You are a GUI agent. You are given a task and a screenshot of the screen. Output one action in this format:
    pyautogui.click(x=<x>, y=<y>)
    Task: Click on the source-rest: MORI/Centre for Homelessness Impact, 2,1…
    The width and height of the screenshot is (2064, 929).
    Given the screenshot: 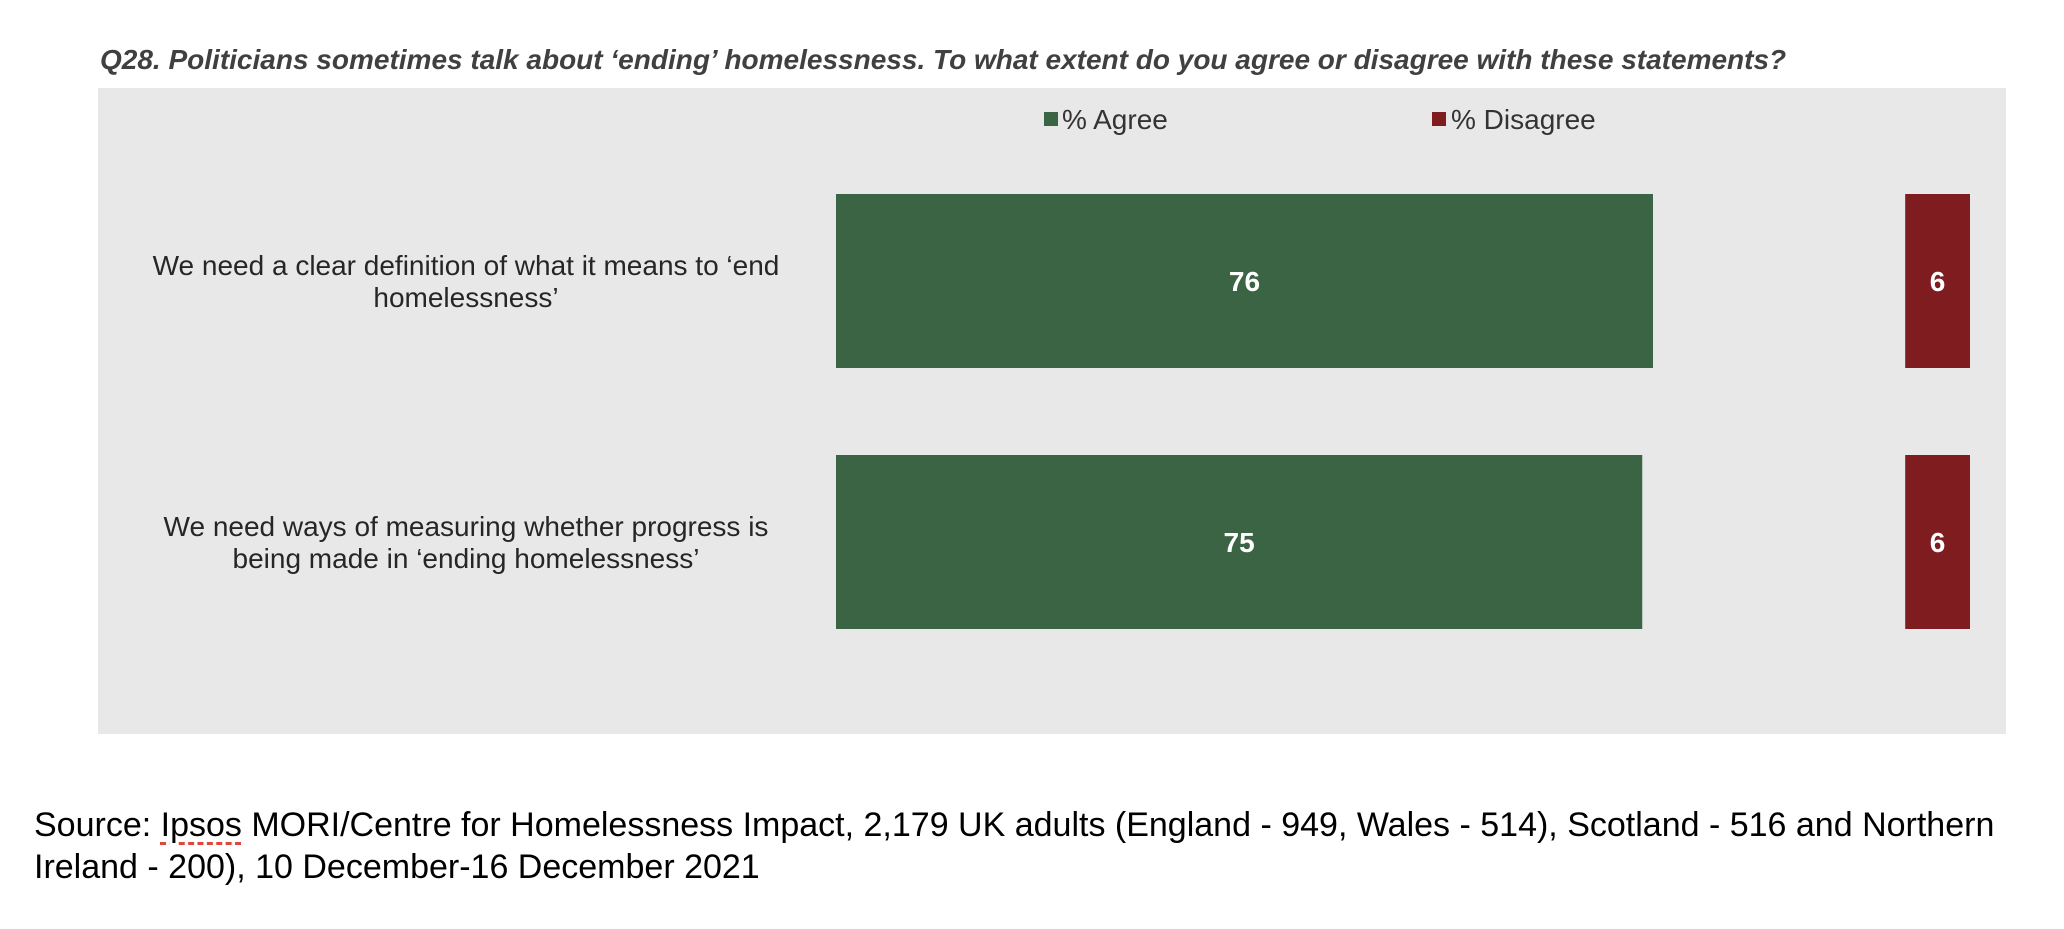 What is the action you would take?
    pyautogui.click(x=1014, y=846)
    